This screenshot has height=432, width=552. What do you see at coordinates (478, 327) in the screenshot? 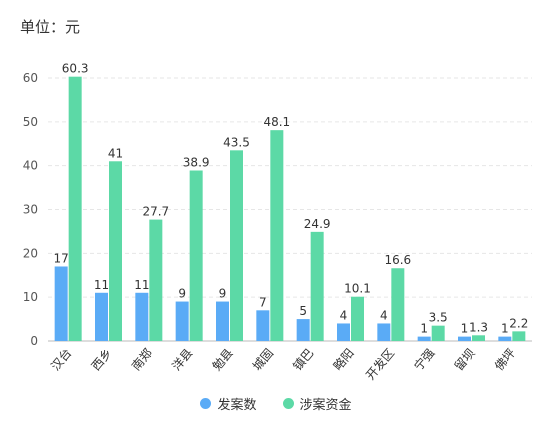
I see `data-label-series-2: 1.3` at bounding box center [478, 327].